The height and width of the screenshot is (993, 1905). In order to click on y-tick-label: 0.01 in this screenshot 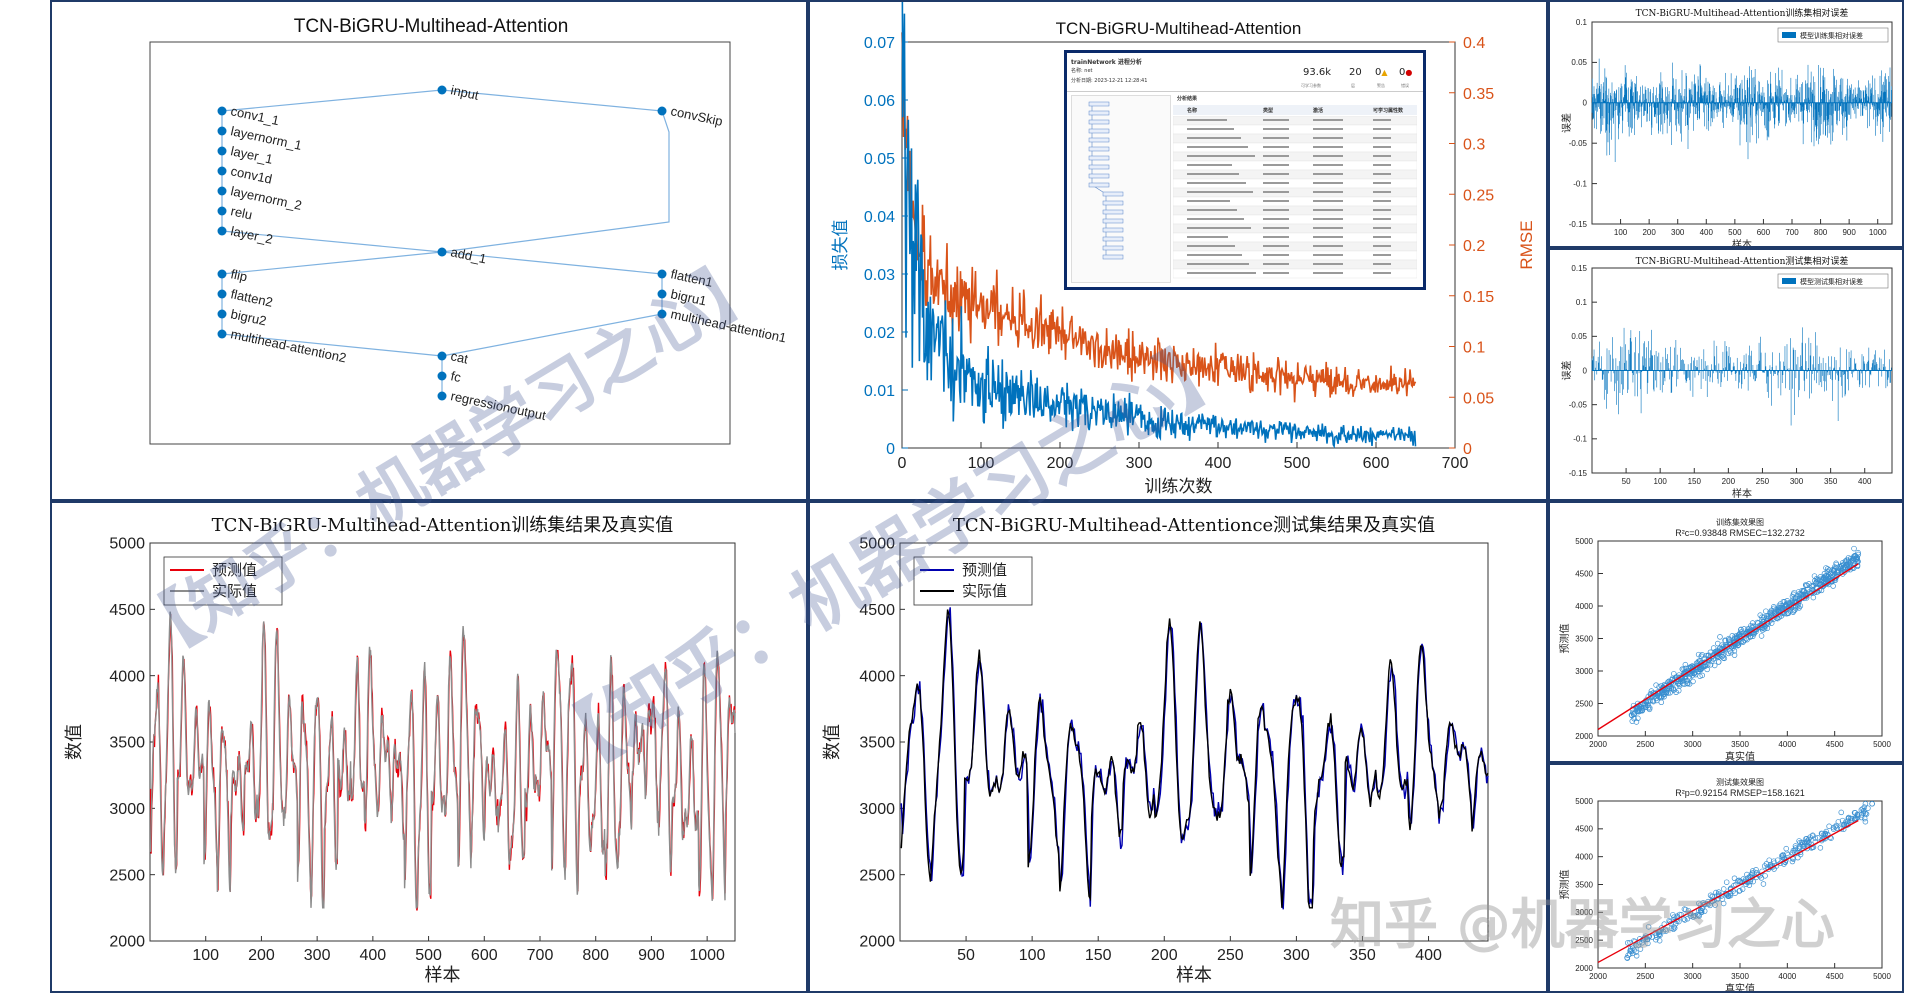, I will do `click(879, 391)`.